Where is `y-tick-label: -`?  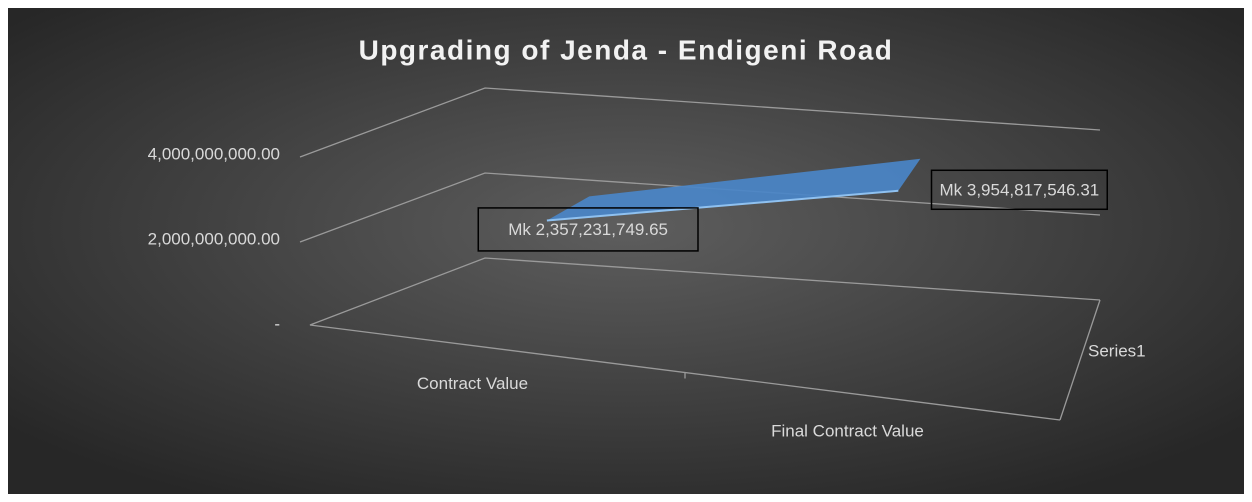 y-tick-label: - is located at coordinates (277, 323).